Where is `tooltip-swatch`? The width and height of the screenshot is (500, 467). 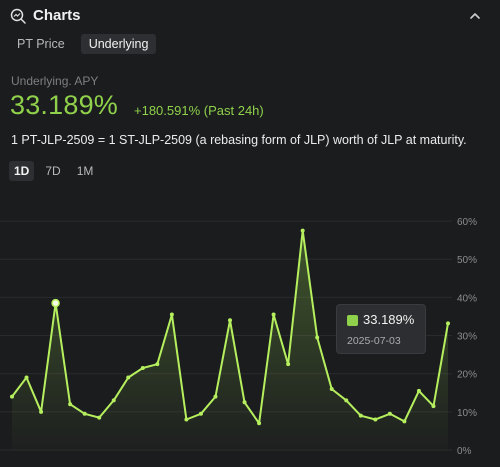
tooltip-swatch is located at coordinates (352, 320).